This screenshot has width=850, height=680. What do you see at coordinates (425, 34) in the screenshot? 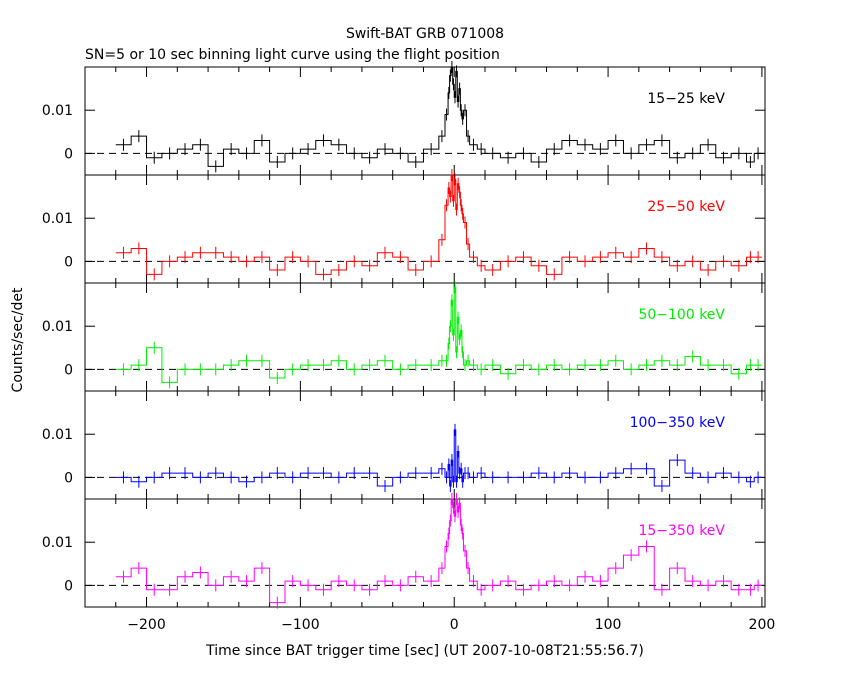
I see `chart-title: Swift-BAT GRB 071008` at bounding box center [425, 34].